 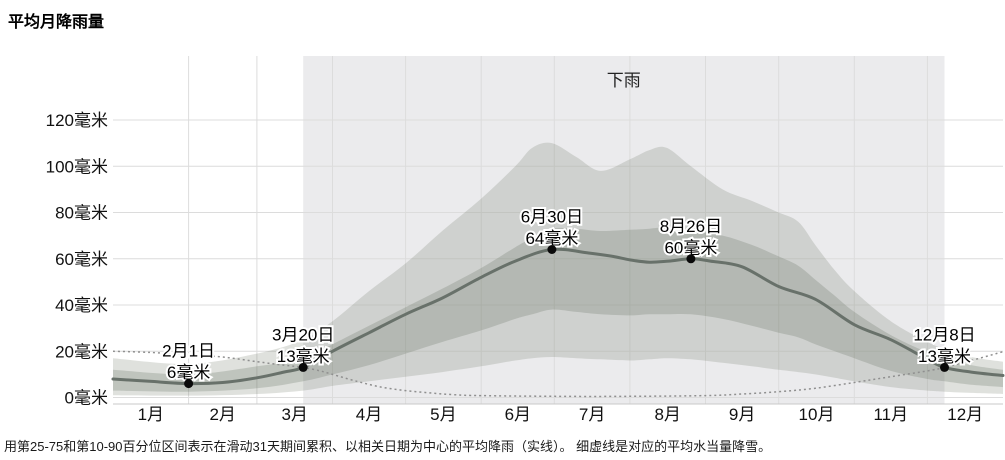 I want to click on x-tick-label: 9月, so click(x=742, y=414).